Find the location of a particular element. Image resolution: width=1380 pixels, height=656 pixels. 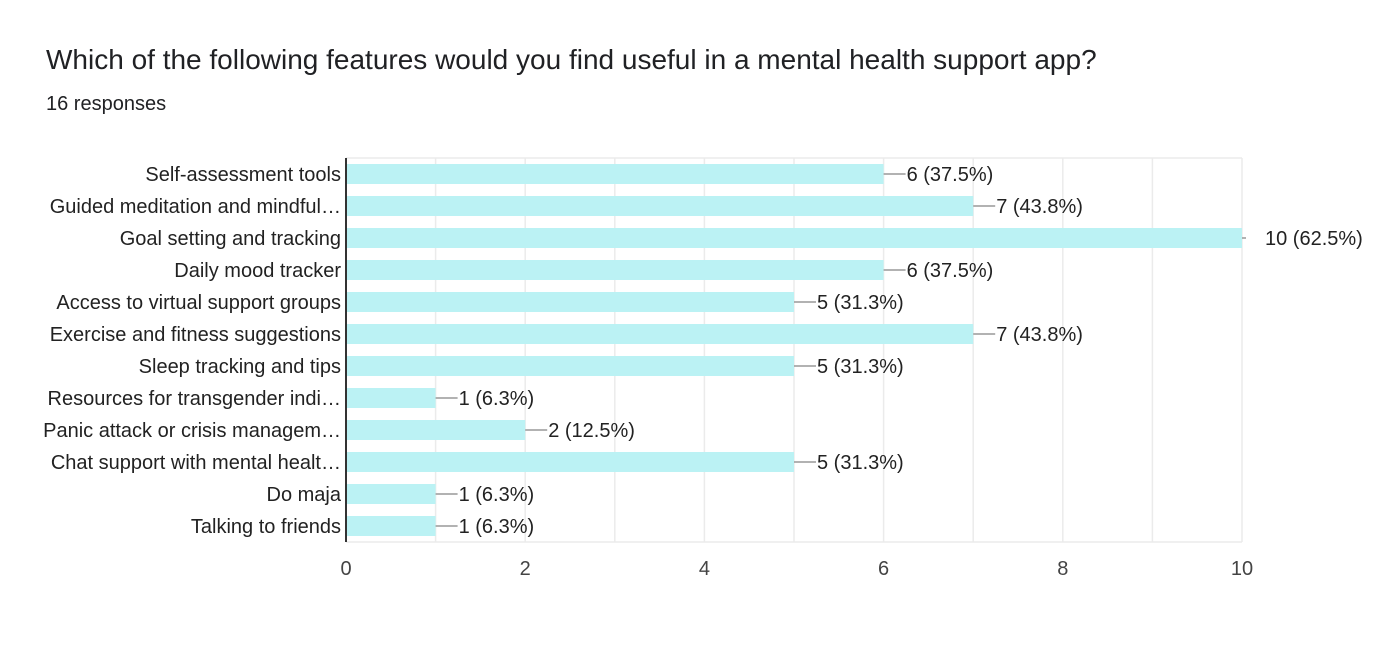

x-tick-label: 6 is located at coordinates (883, 569).